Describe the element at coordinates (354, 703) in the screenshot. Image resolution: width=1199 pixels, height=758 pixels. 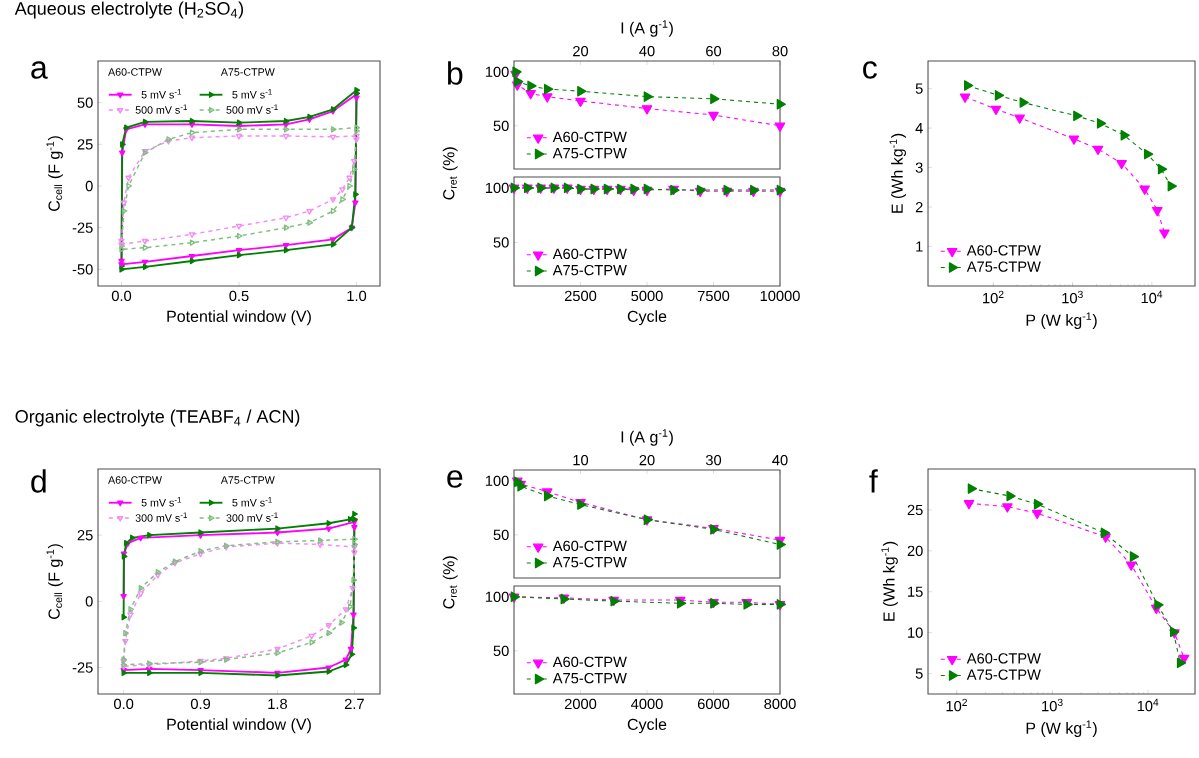
I see `x-tick-label: 2.7` at that location.